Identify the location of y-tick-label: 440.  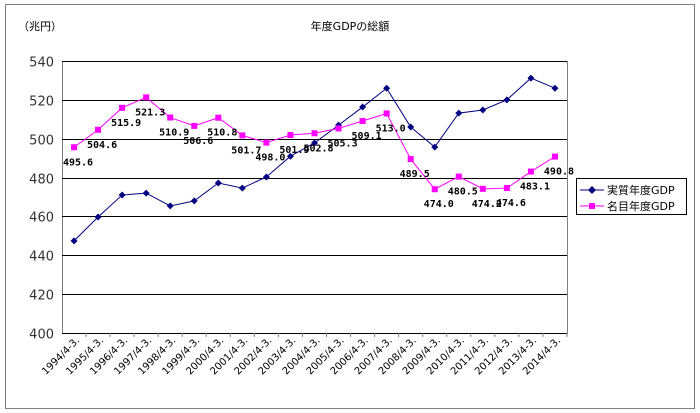
(41, 257).